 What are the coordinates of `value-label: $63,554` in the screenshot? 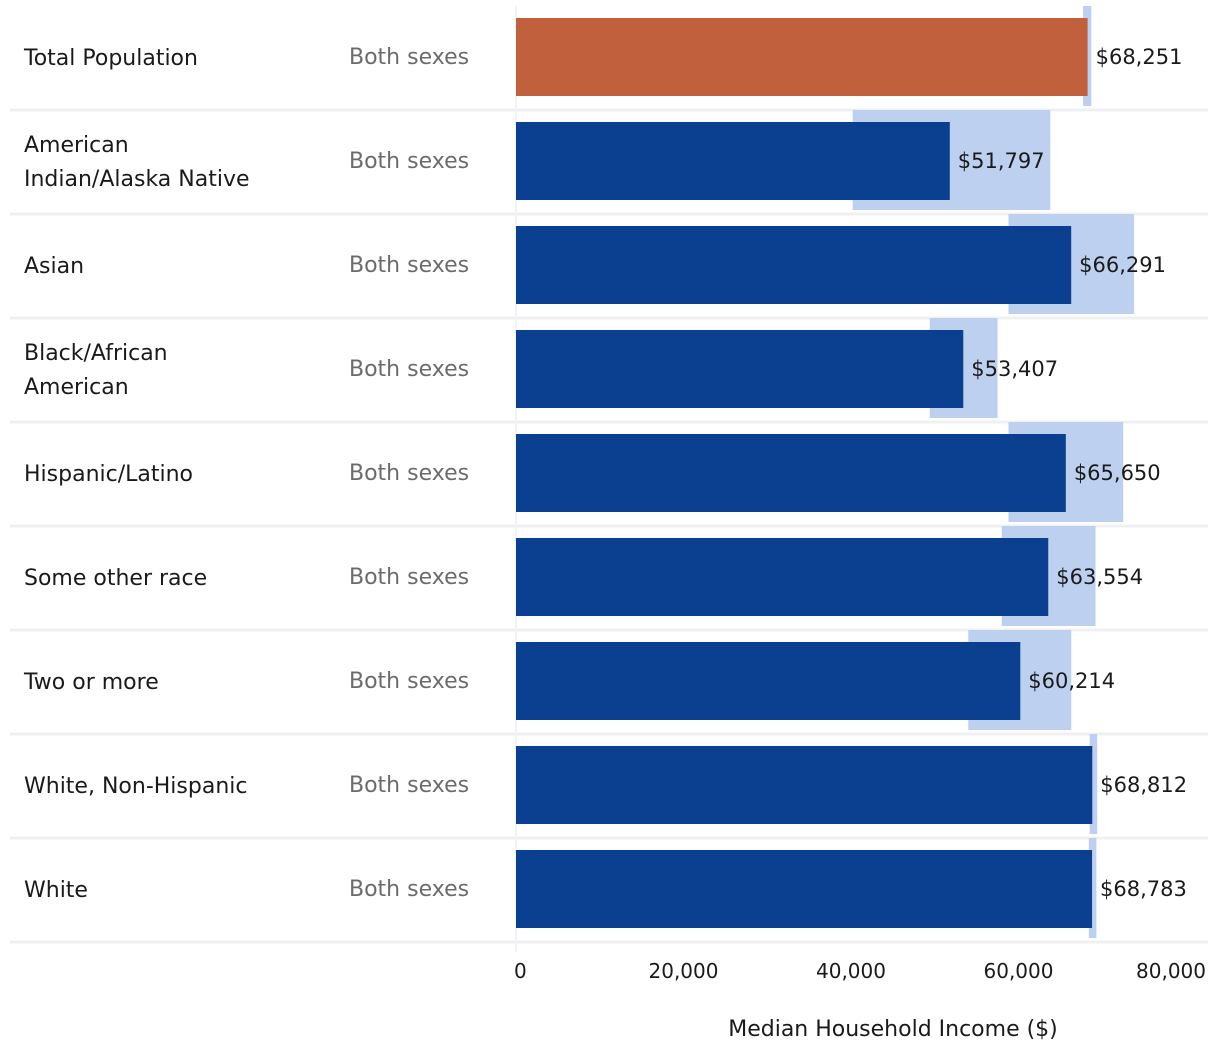 It's located at (1099, 577).